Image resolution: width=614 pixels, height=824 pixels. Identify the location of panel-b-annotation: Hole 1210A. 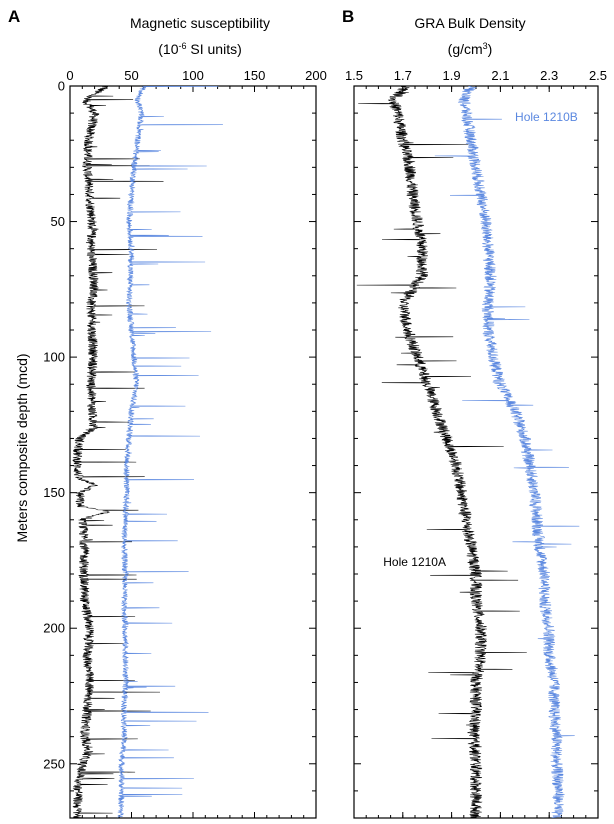
(414, 562).